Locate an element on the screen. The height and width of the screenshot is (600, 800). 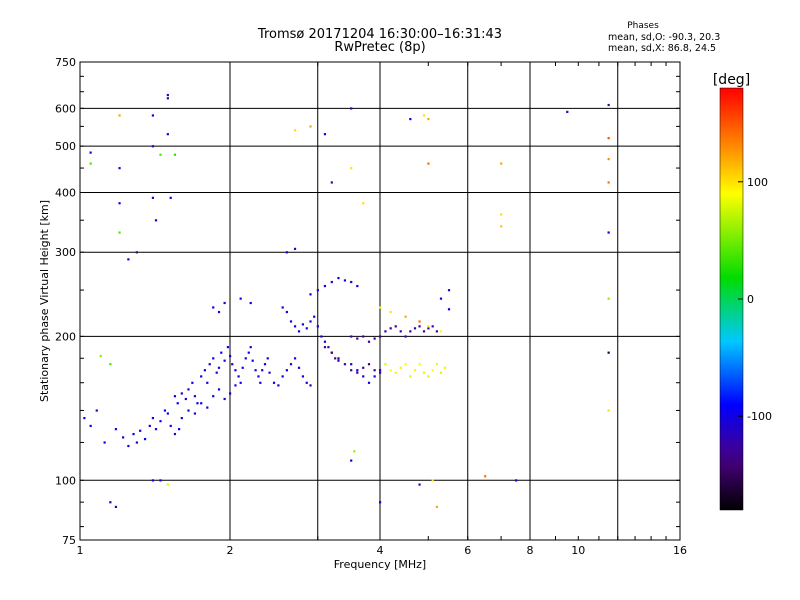
chart-title: Tromsø 20171204 16:30:00–16:31:43 is located at coordinates (380, 34).